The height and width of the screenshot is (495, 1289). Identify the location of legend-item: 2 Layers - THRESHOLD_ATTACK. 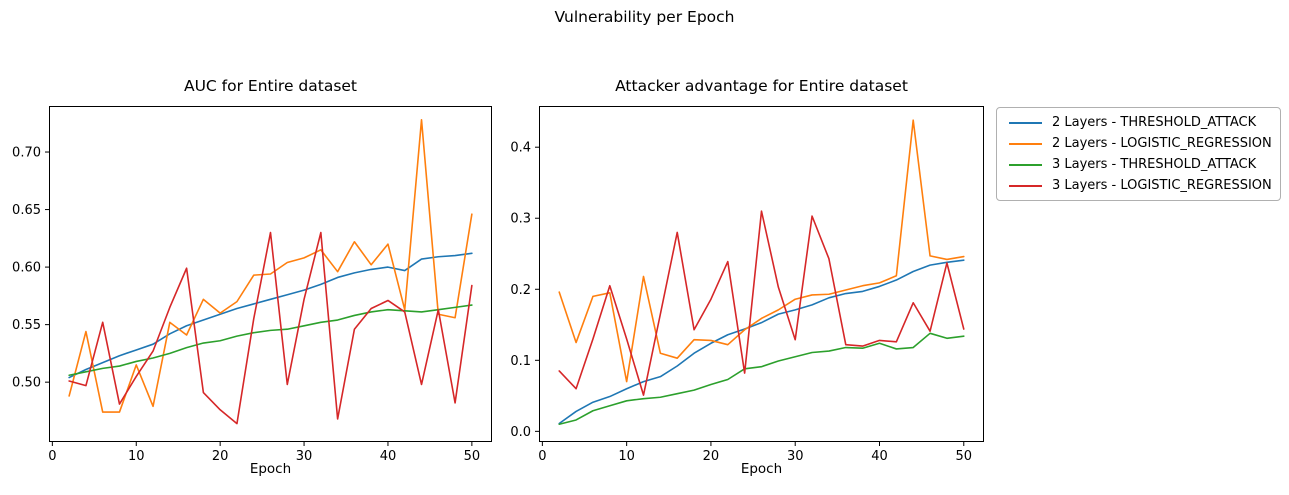
(1144, 122).